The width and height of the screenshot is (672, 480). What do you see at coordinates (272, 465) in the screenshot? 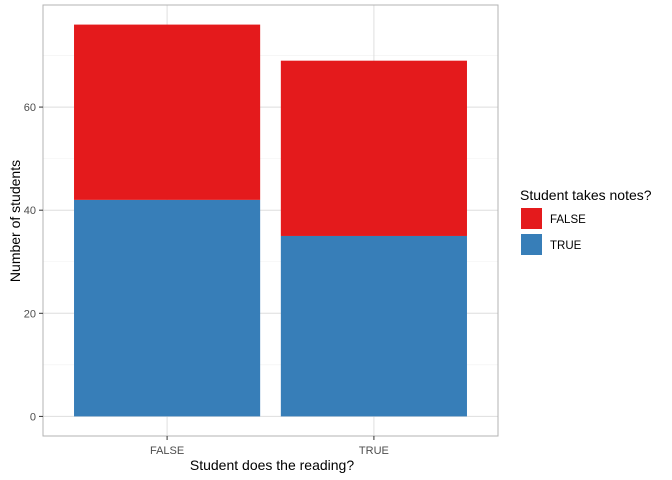
I see `x-axis-title: Student does the reading?` at bounding box center [272, 465].